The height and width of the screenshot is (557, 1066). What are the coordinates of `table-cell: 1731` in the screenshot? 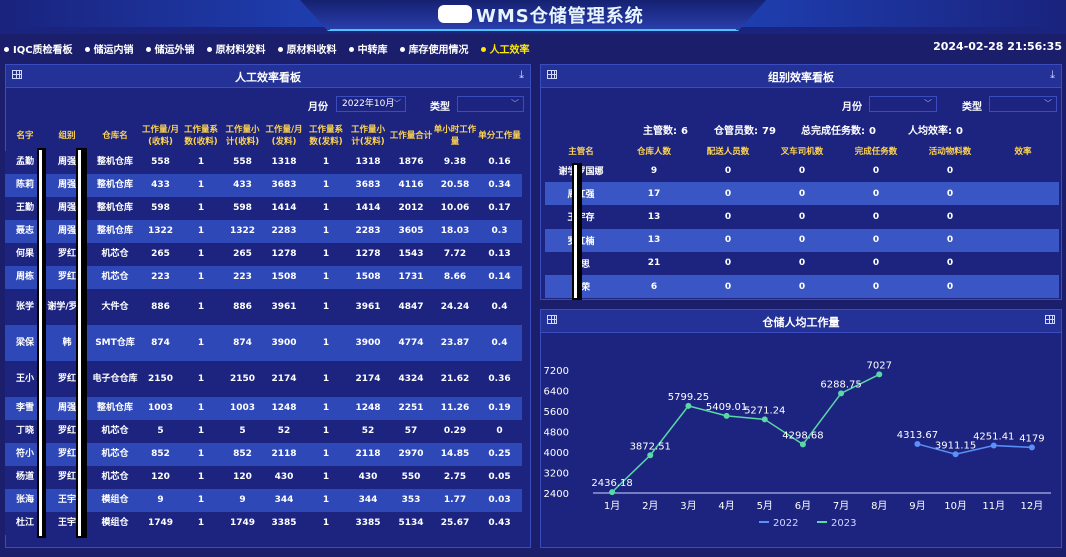 It's located at (411, 277).